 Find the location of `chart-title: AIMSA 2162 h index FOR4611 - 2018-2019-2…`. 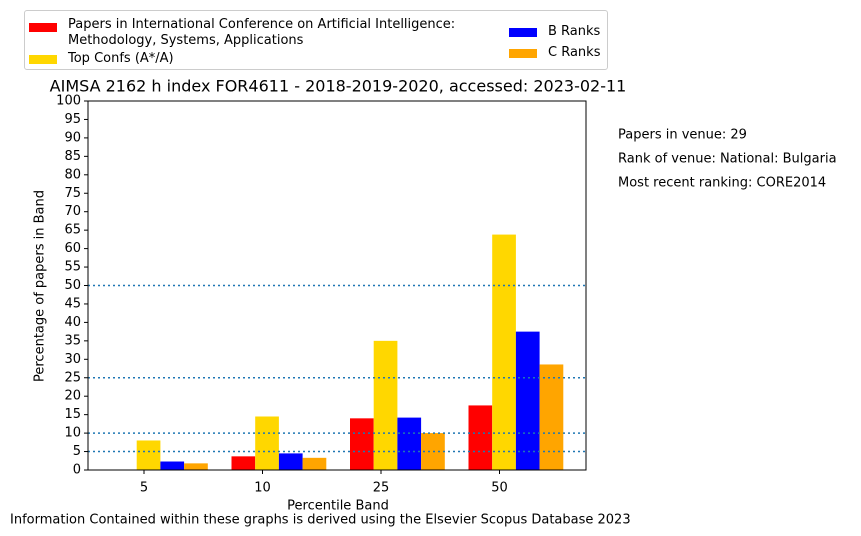

chart-title: AIMSA 2162 h index FOR4611 - 2018-2019-2… is located at coordinates (338, 86).